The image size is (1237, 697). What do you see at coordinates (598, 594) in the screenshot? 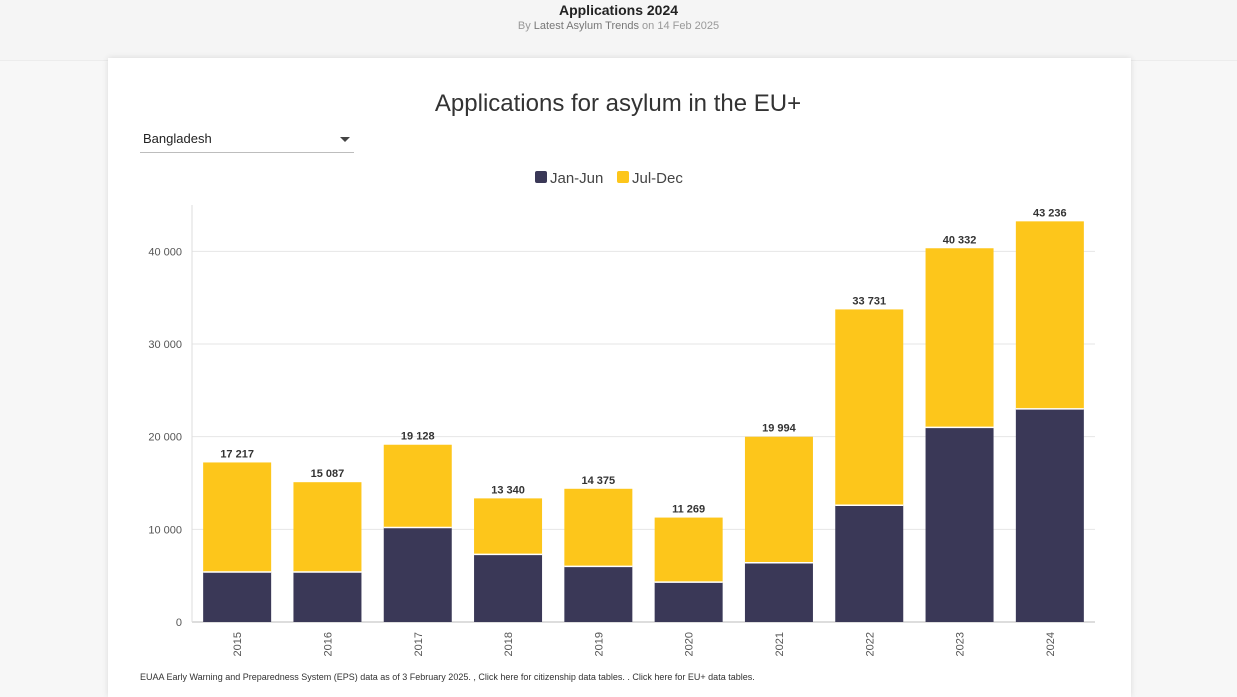
I see `bar-jan-jun-2019` at bounding box center [598, 594].